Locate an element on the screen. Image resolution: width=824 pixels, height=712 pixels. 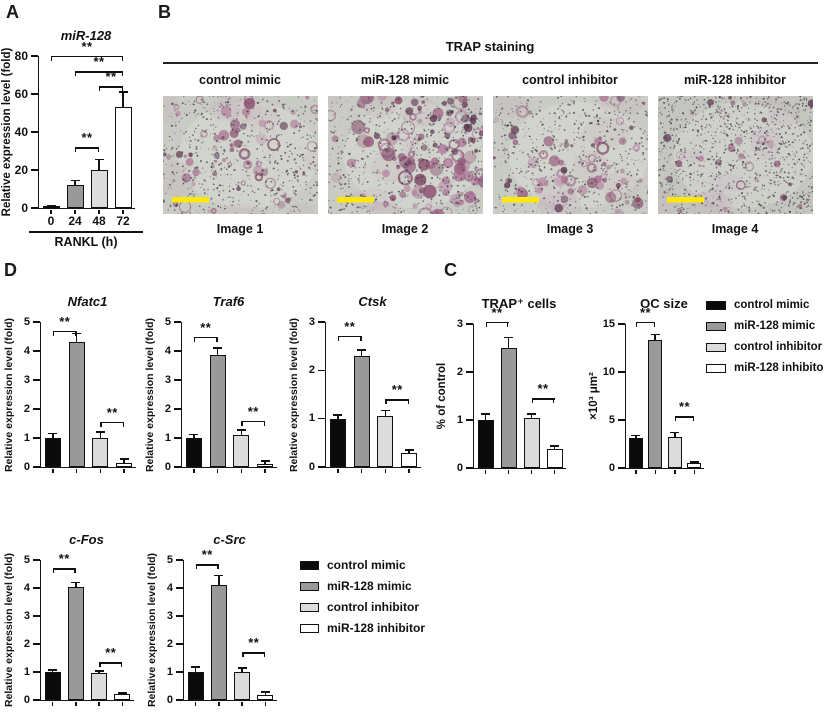
legend-item: control mimic is located at coordinates (765, 305).